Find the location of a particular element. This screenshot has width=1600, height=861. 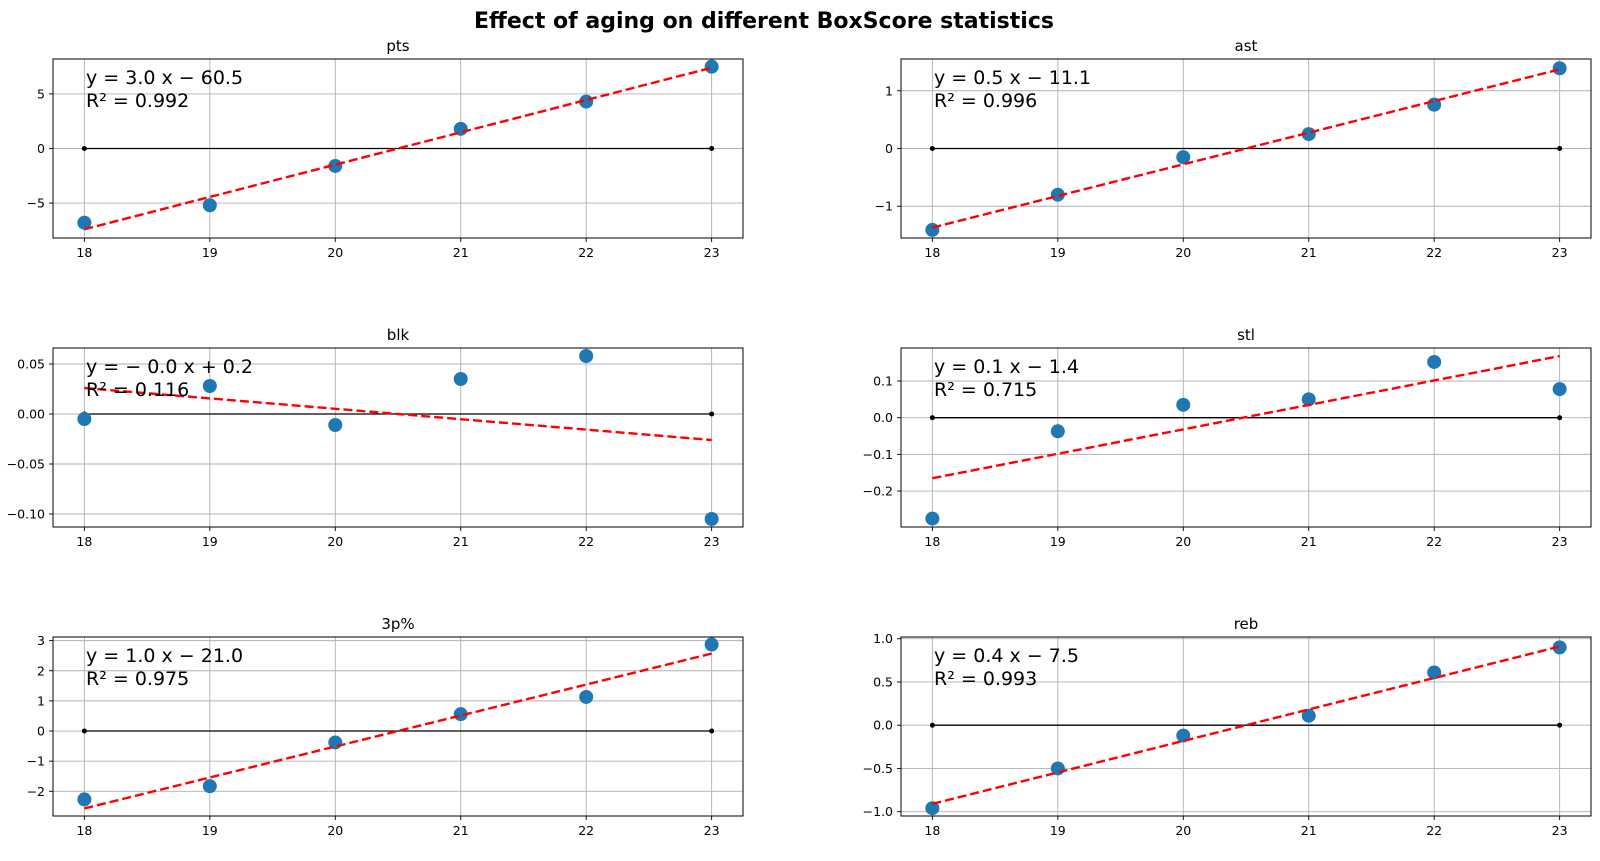

r-squared-label: R² = 0.993 is located at coordinates (985, 679).